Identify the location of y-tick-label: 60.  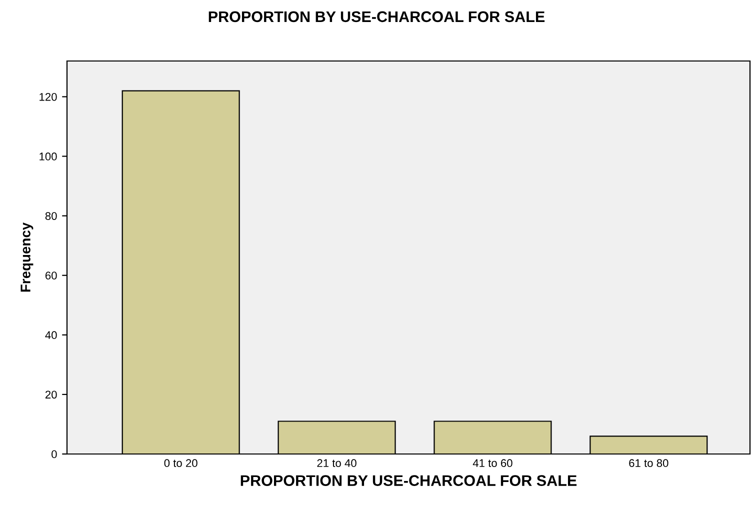
(51, 276).